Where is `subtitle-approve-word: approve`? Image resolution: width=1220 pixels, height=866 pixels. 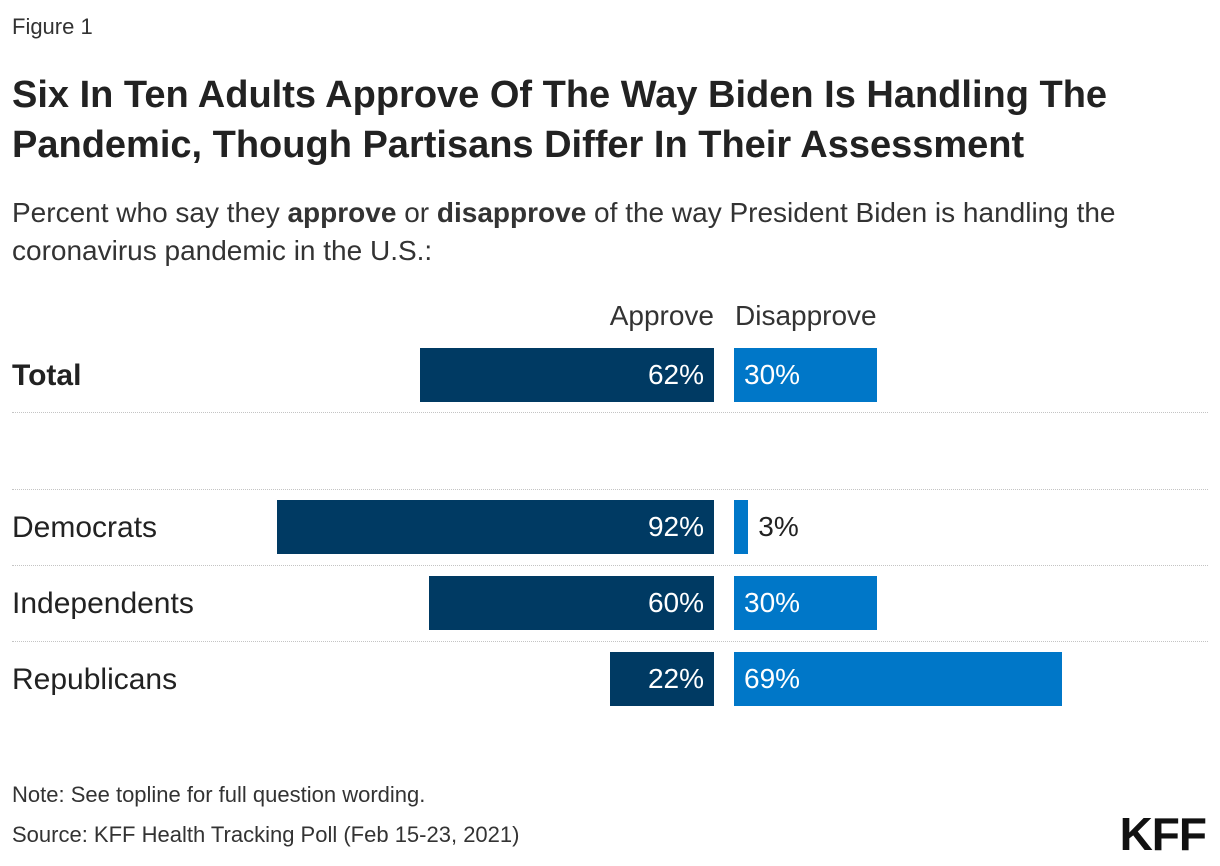 subtitle-approve-word: approve is located at coordinates (342, 212).